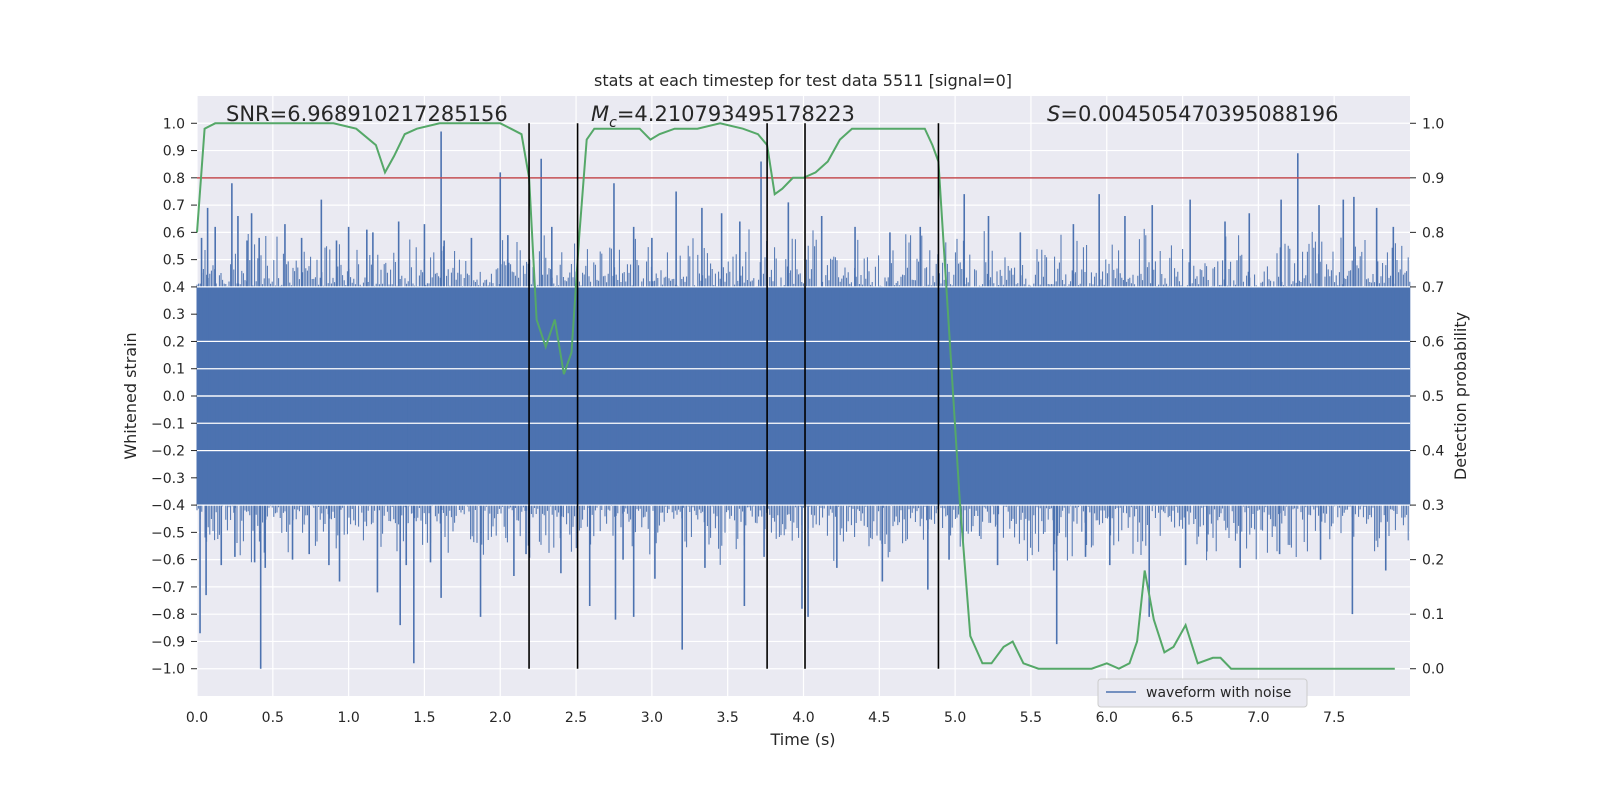  What do you see at coordinates (174, 261) in the screenshot?
I see `y-tick-label: 0.5` at bounding box center [174, 261].